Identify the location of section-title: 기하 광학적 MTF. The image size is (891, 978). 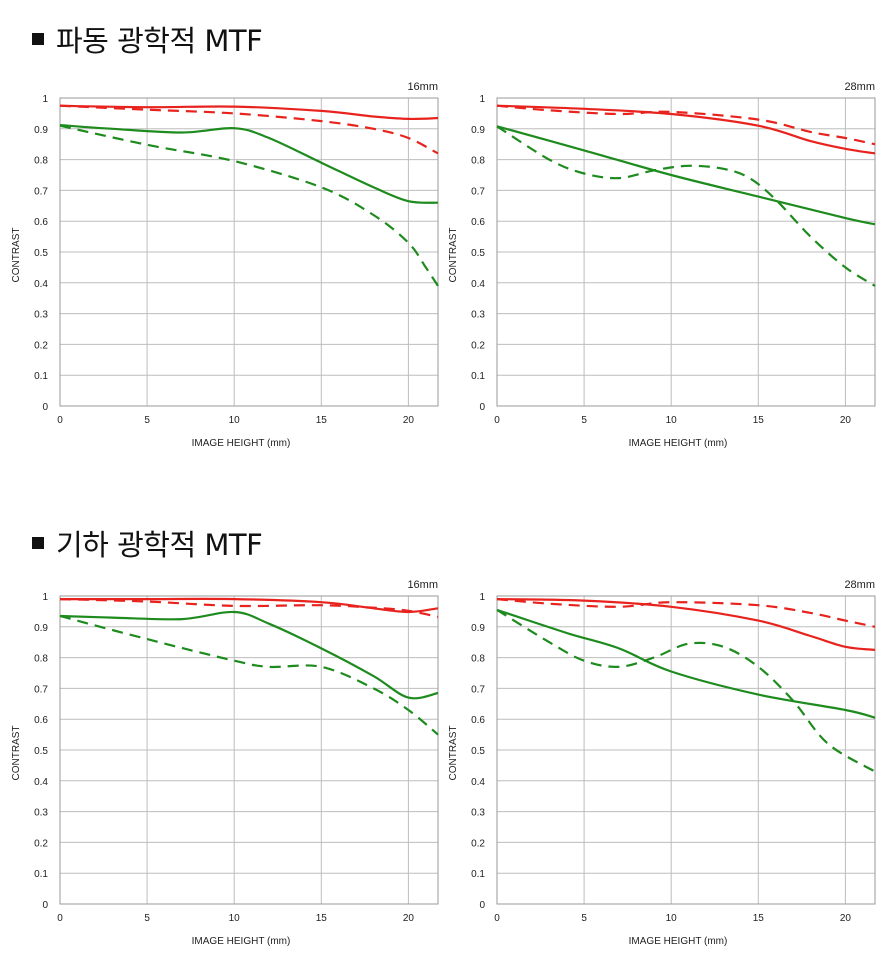
(147, 543).